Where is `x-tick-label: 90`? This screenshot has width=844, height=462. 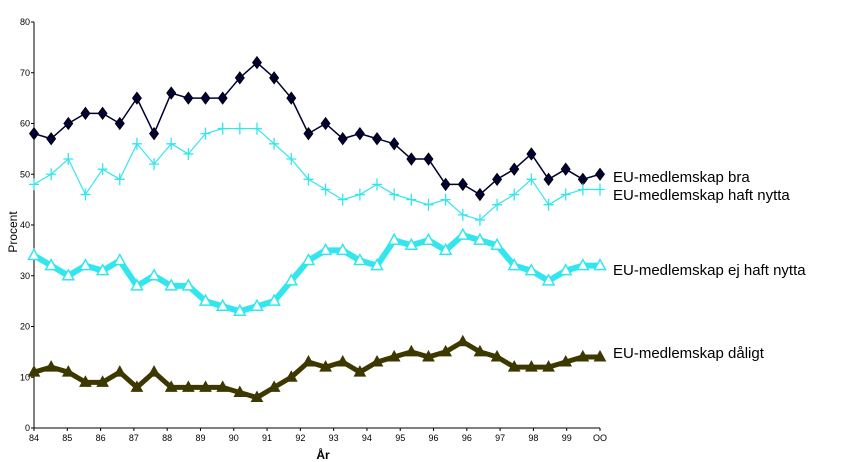 x-tick-label: 90 is located at coordinates (234, 438).